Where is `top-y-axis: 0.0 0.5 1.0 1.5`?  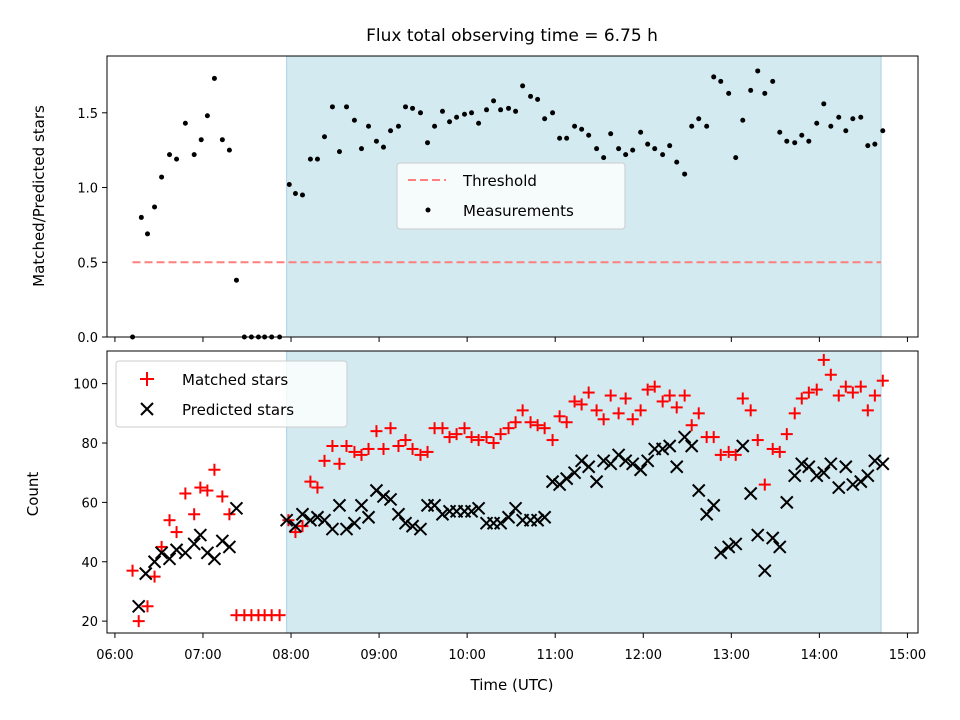 top-y-axis: 0.0 0.5 1.0 1.5 is located at coordinates (92, 226).